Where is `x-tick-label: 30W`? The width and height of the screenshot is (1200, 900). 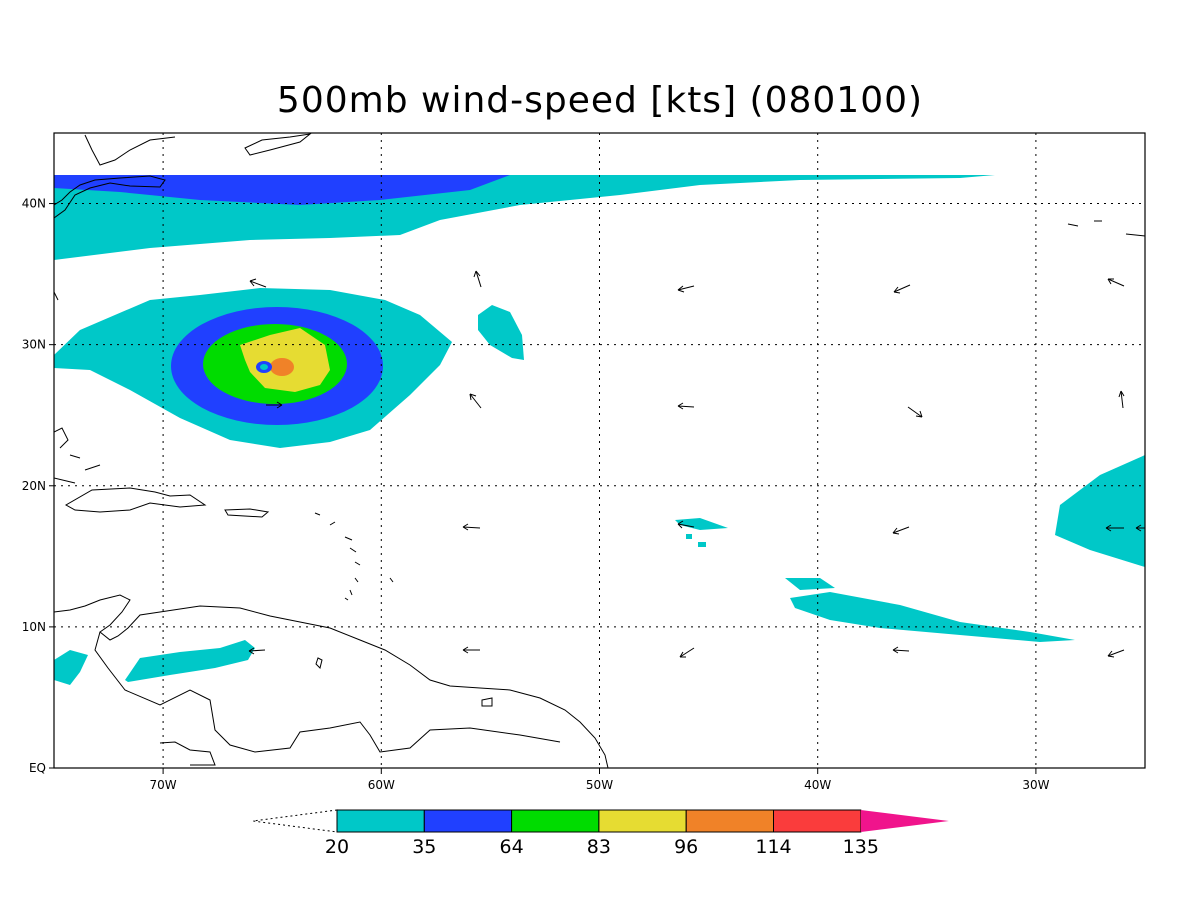 x-tick-label: 30W is located at coordinates (1035, 785).